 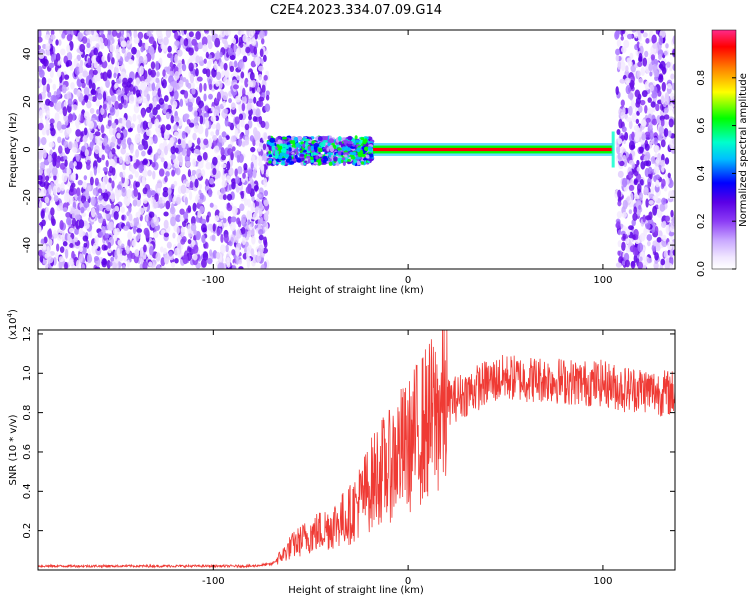 I want to click on colorbar-tick-label: 0.4, so click(x=701, y=173).